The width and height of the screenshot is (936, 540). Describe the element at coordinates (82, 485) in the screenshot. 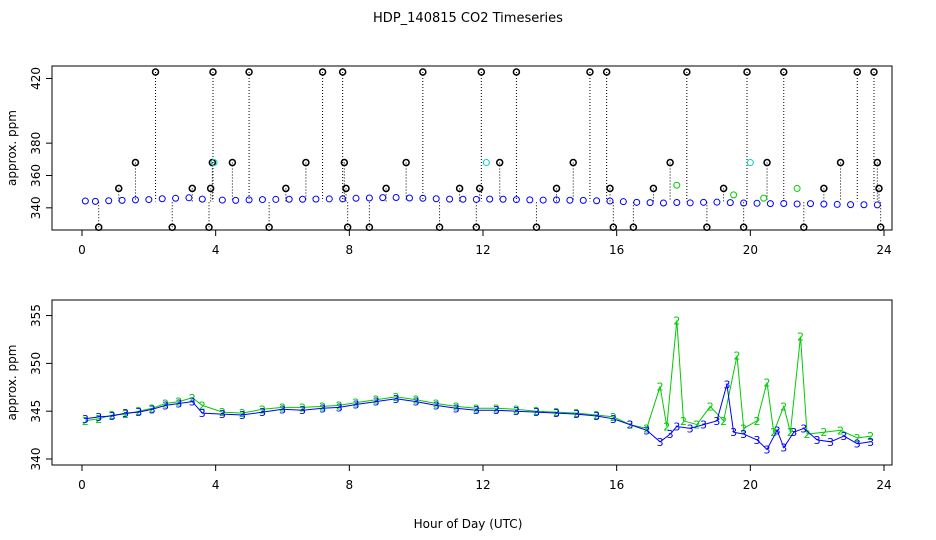

I see `x-tick-label: 0` at that location.